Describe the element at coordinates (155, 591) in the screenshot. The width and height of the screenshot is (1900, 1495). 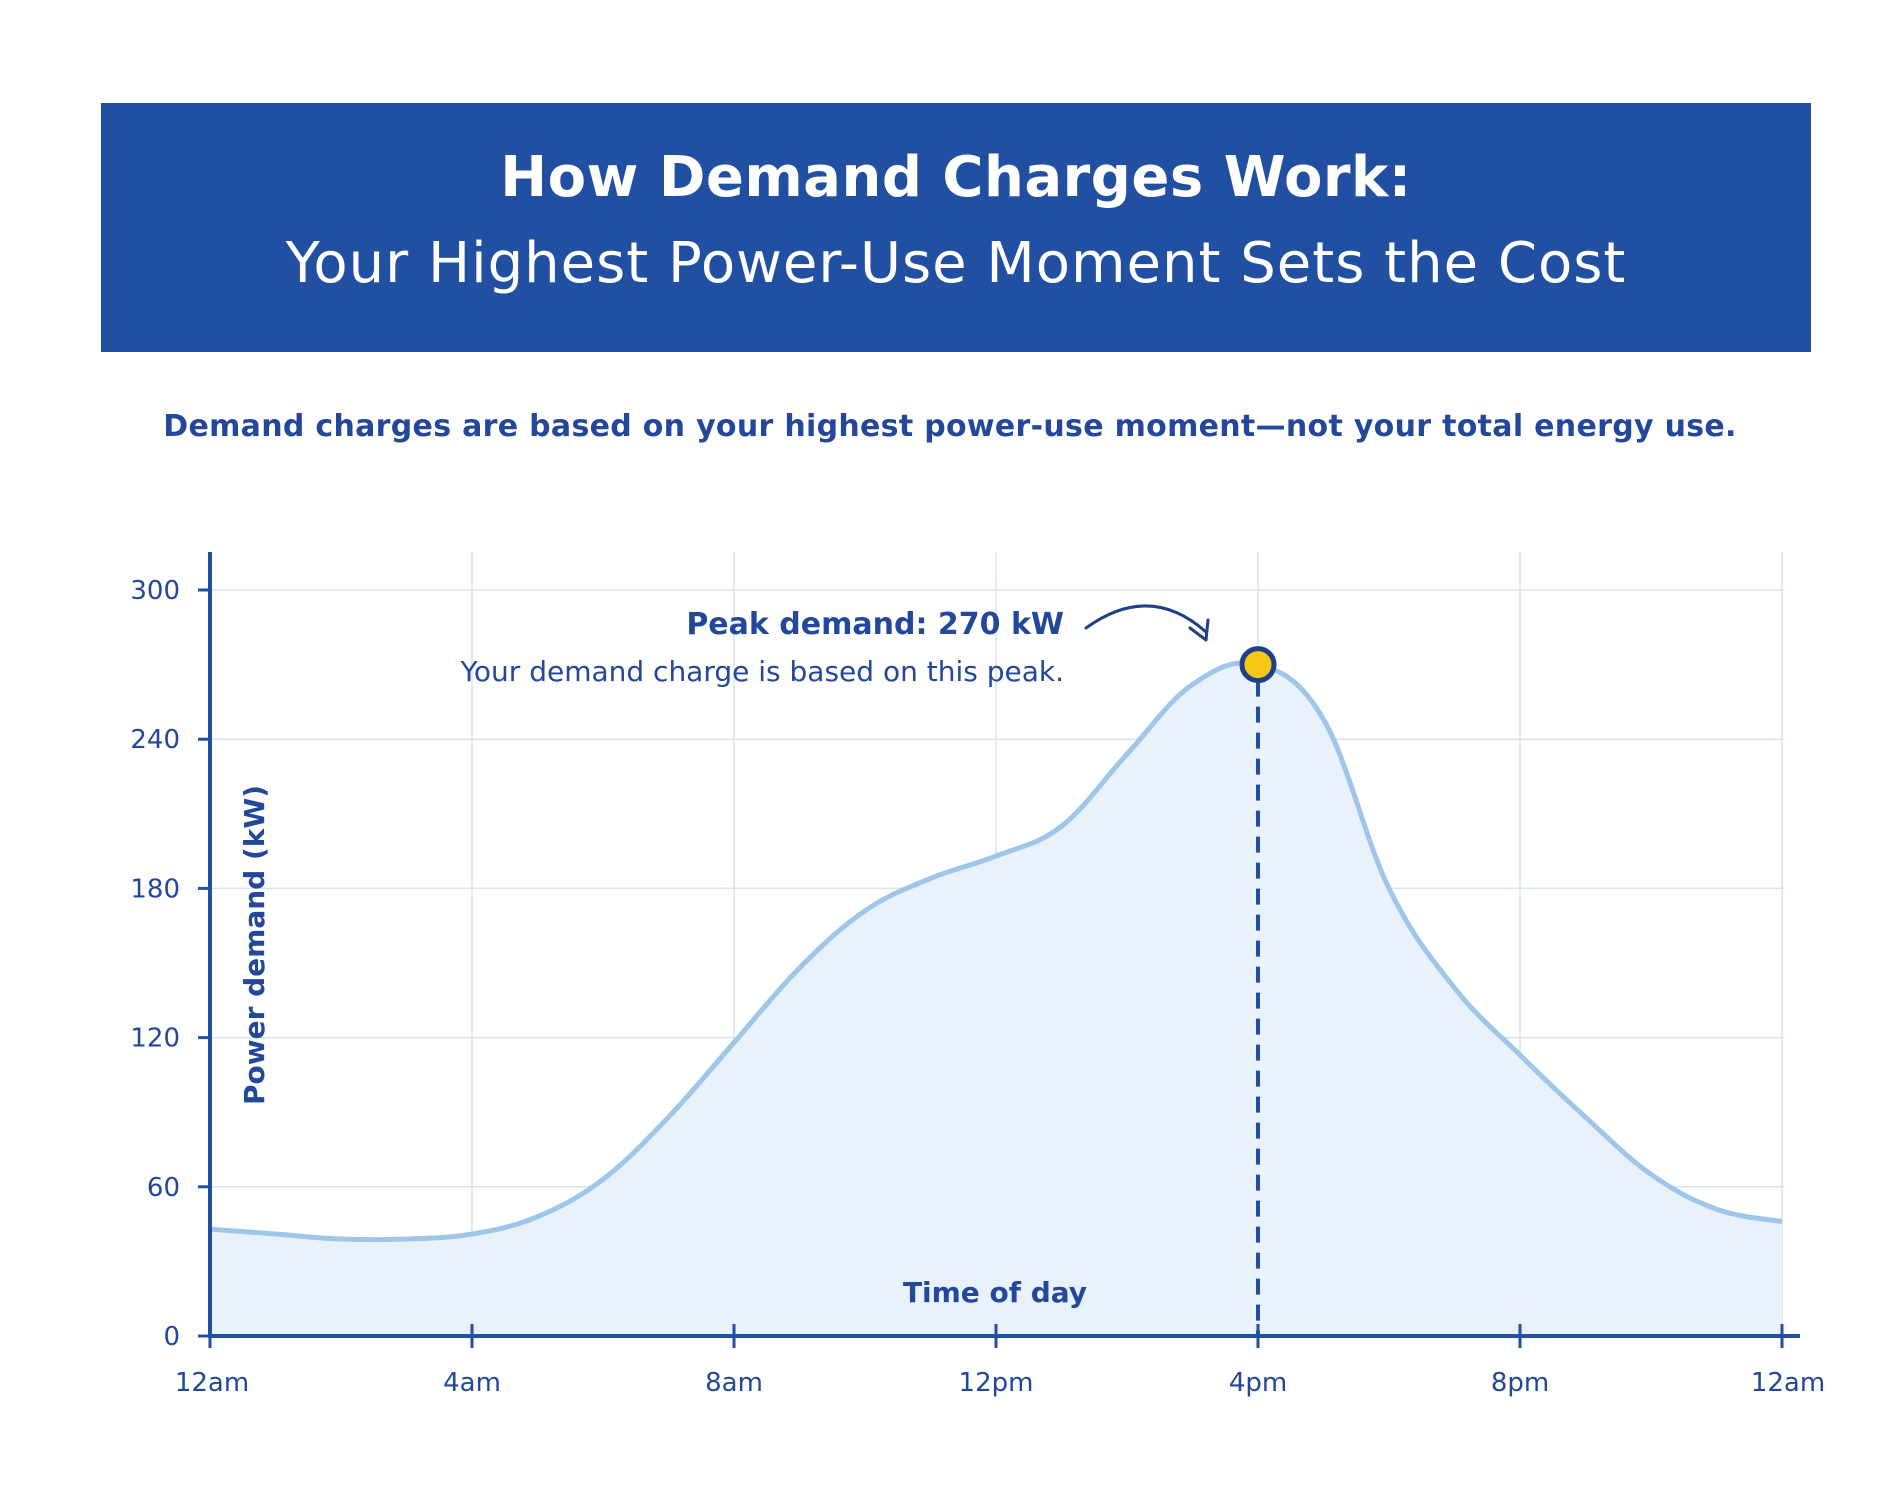
I see `y-tick-label: 300` at that location.